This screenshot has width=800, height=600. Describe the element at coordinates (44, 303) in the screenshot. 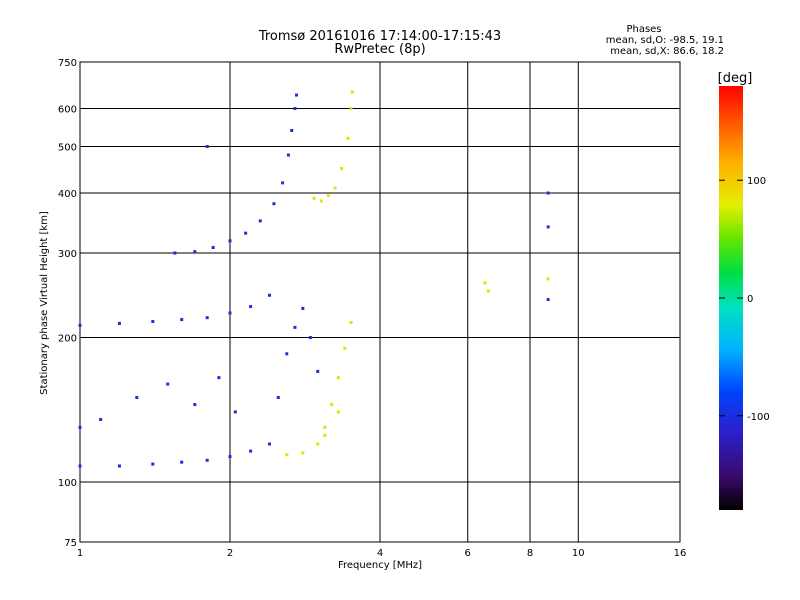

I see `y-axis-label: Stationary phase Virtual Height [km]` at that location.